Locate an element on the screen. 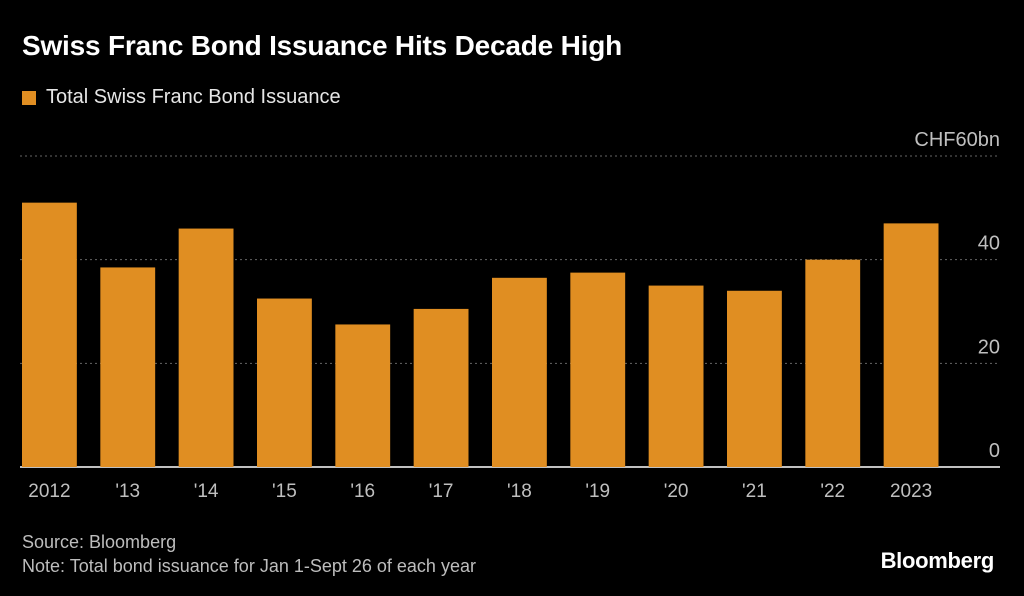  bloomberg-logo: Bloomberg is located at coordinates (937, 560).